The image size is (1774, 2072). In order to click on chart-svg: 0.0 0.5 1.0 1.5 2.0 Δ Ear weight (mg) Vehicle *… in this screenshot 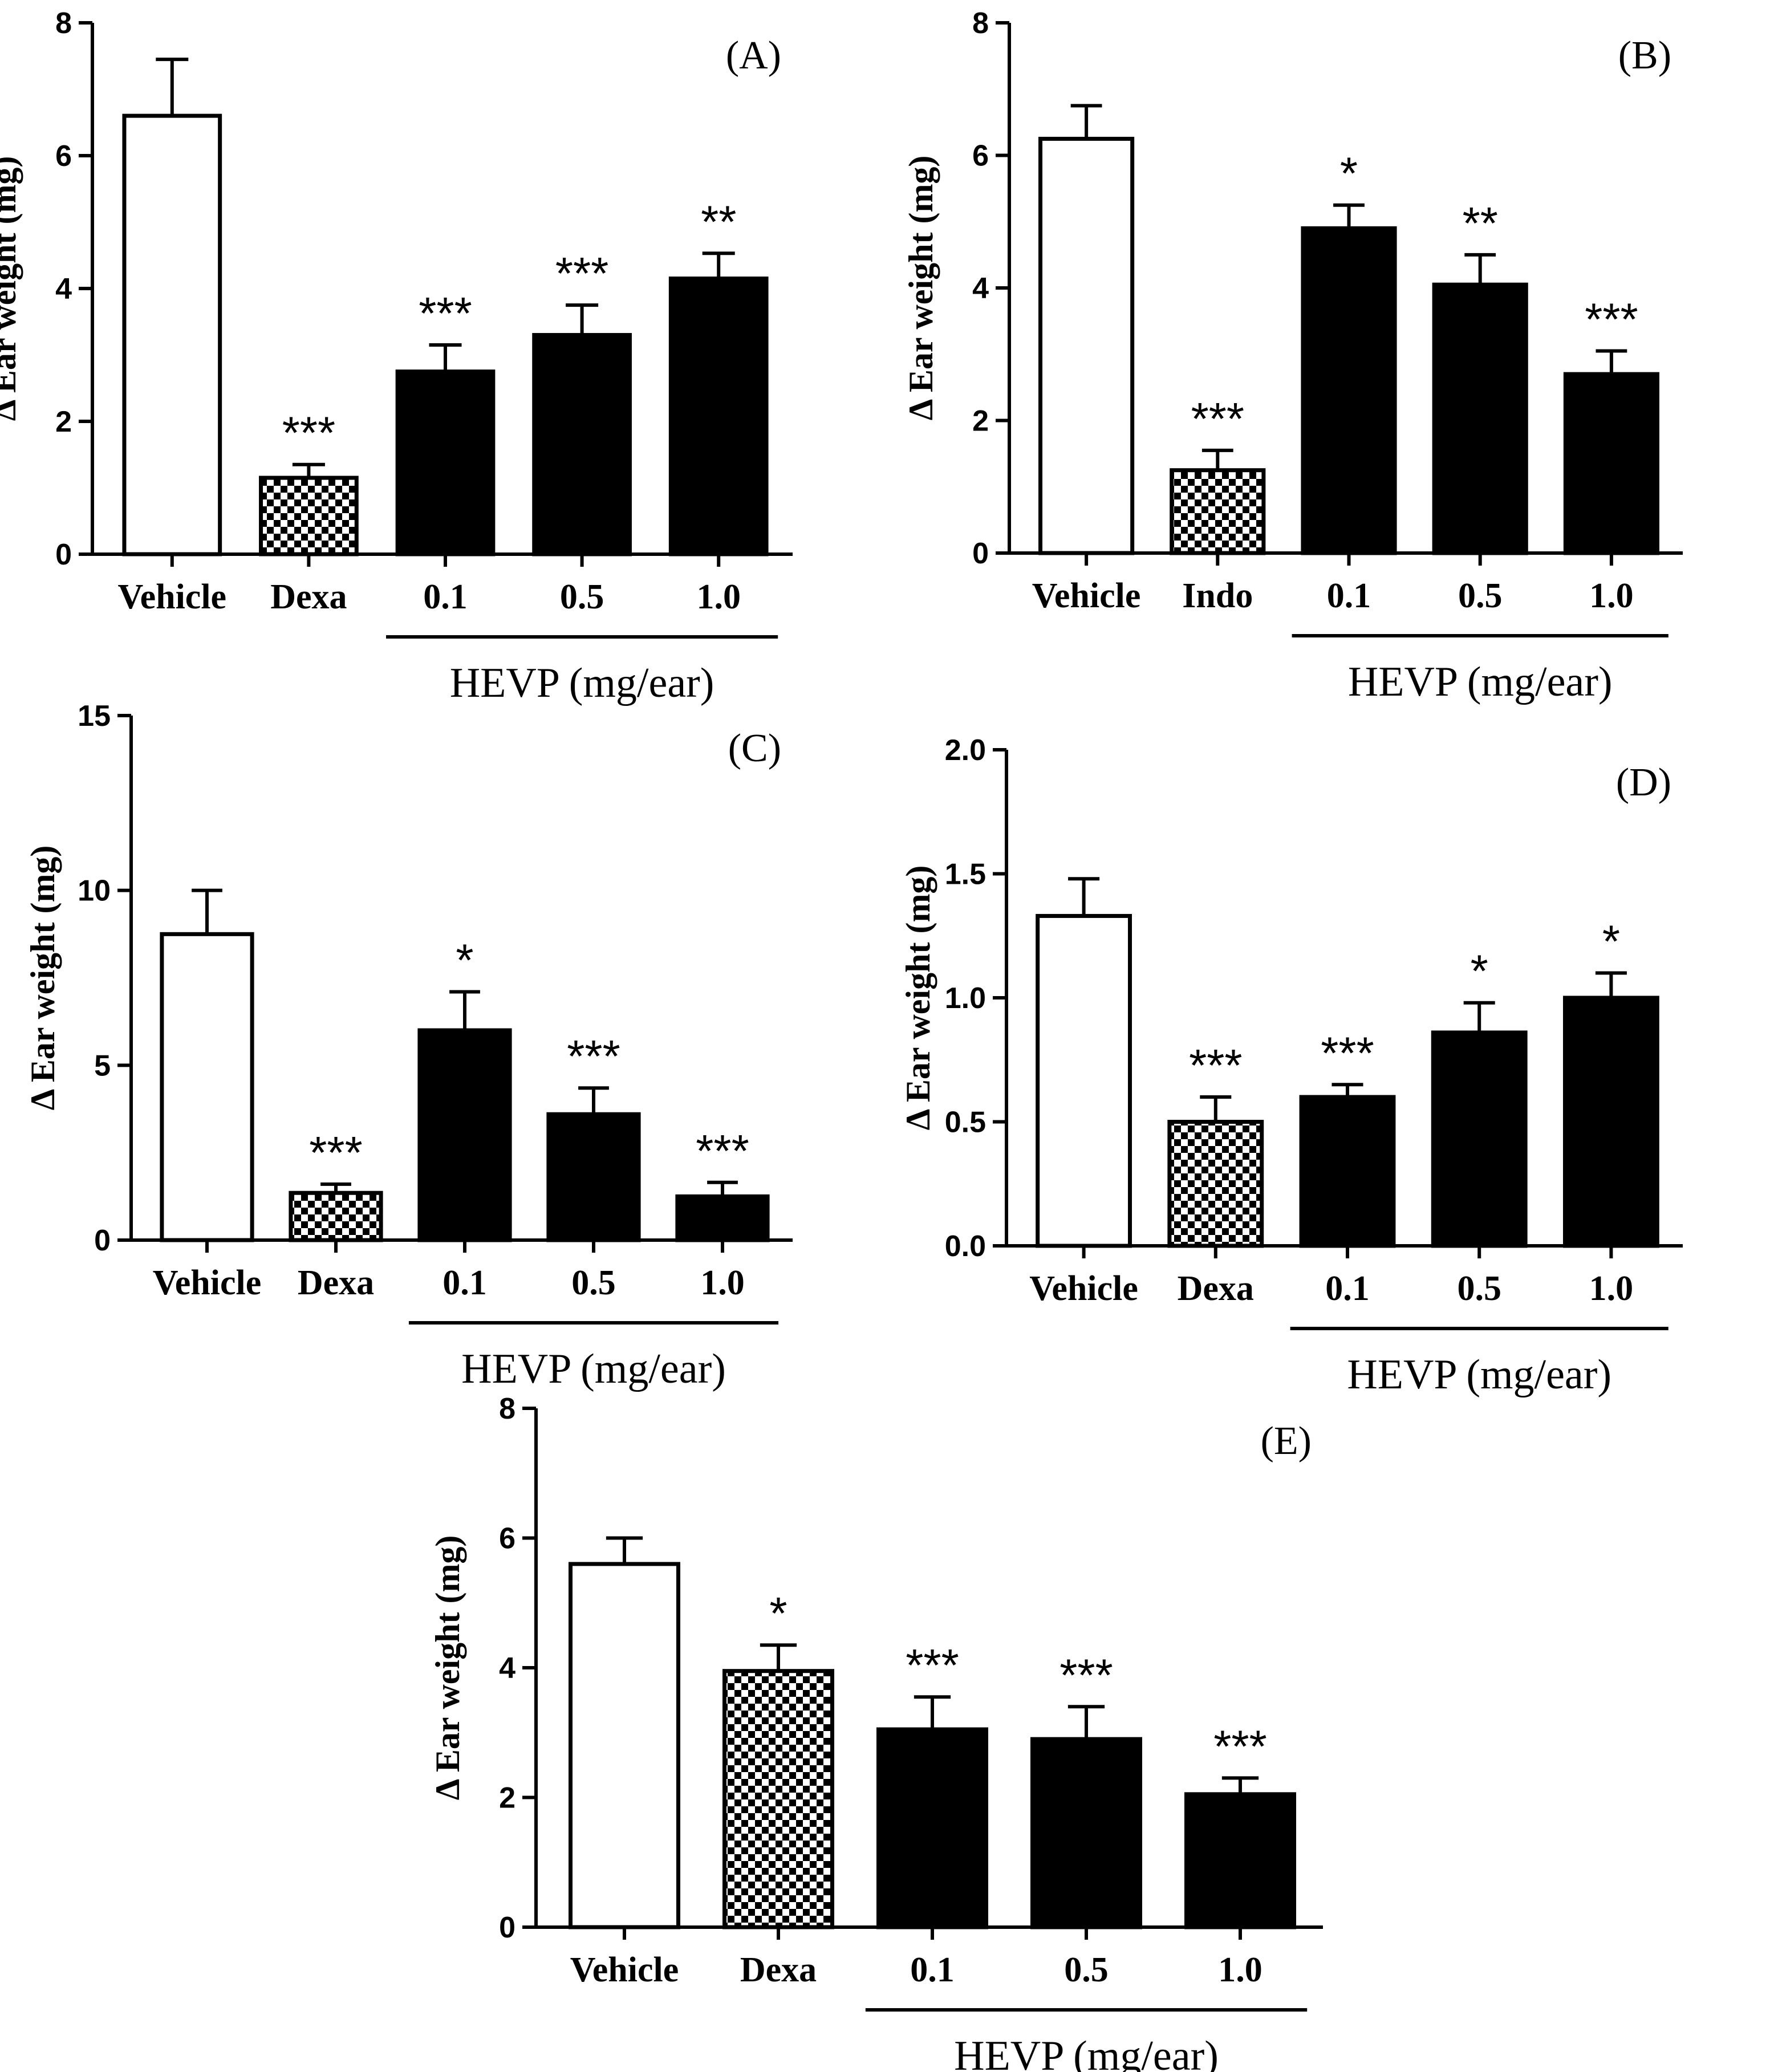, I will do `click(1291, 1066)`.